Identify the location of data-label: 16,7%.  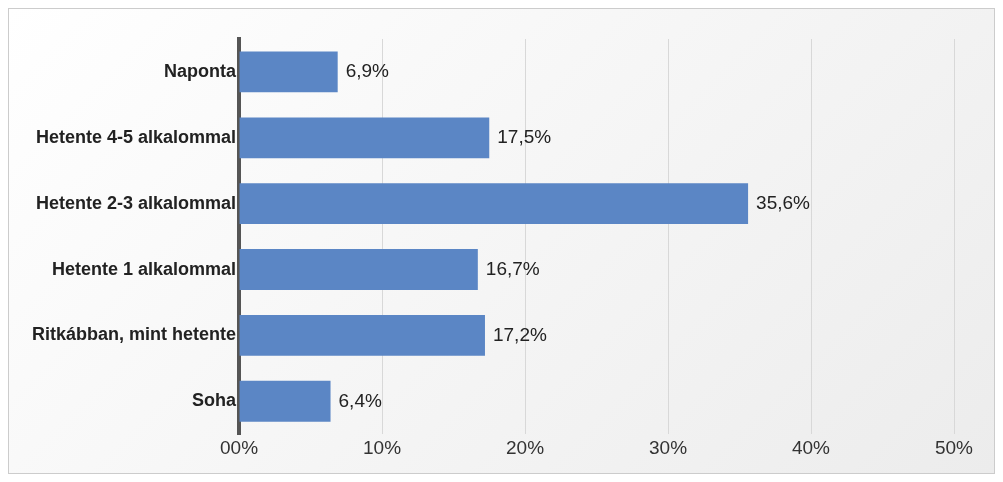
(512, 268).